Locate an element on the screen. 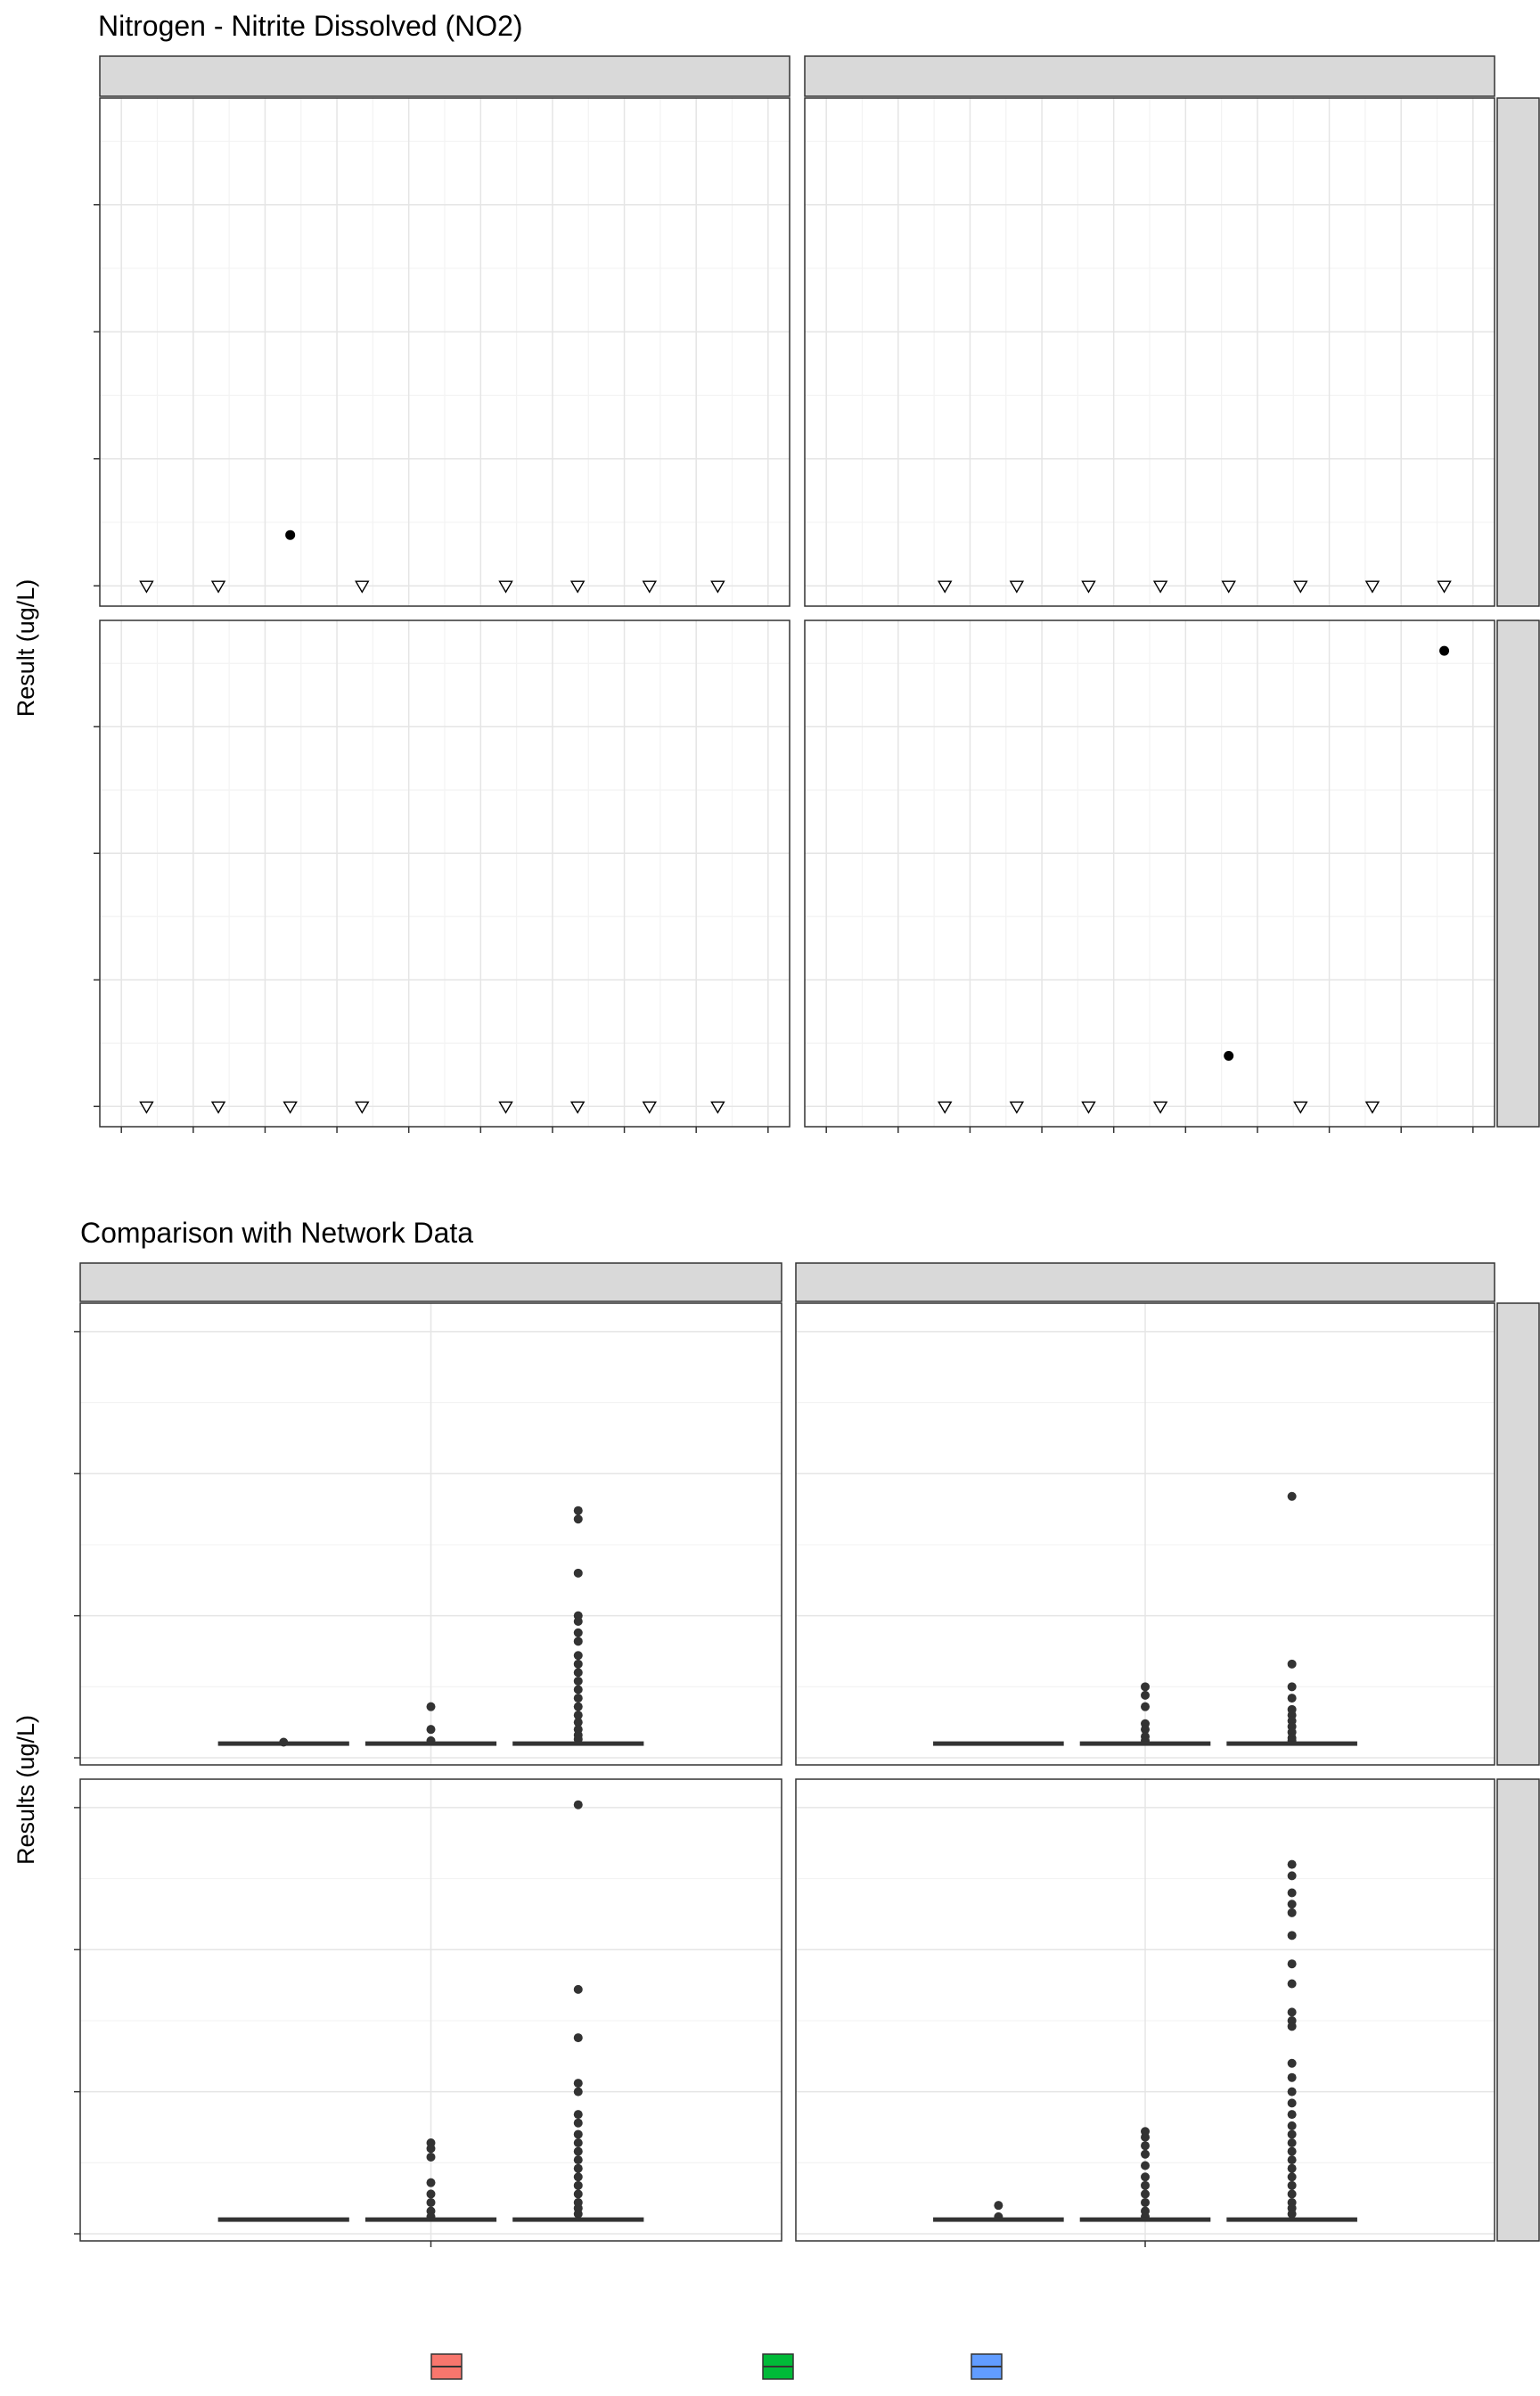 The height and width of the screenshot is (2396, 1540). facet-strip-hypolimnion is located at coordinates (1518, 2010).